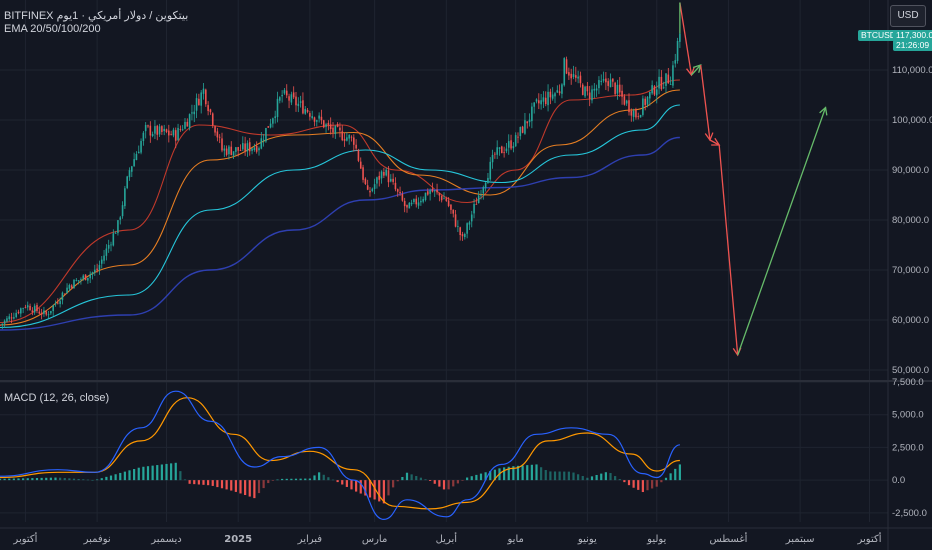  What do you see at coordinates (908, 16) in the screenshot?
I see `currency-button: USD` at bounding box center [908, 16].